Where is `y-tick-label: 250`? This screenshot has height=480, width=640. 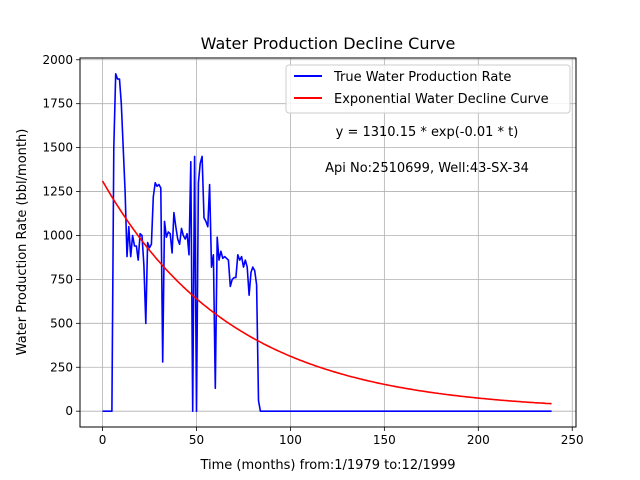 y-tick-label: 250 is located at coordinates (61, 367).